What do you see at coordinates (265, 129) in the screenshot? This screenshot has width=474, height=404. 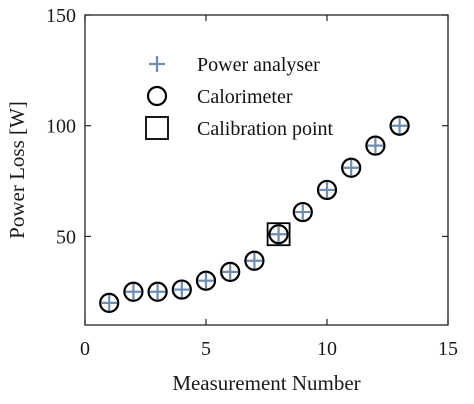 I see `legend-label: Calibration point` at bounding box center [265, 129].